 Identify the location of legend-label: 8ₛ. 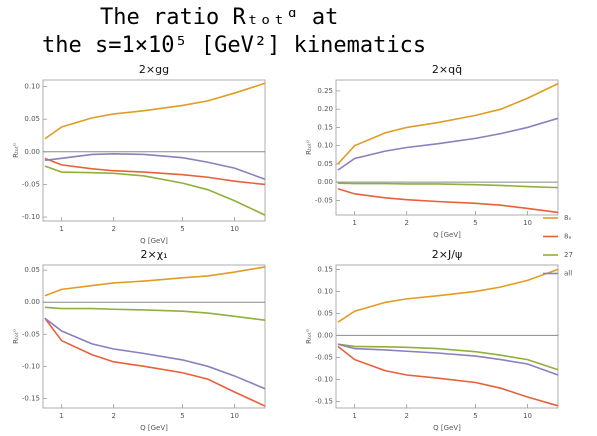
(567, 218).